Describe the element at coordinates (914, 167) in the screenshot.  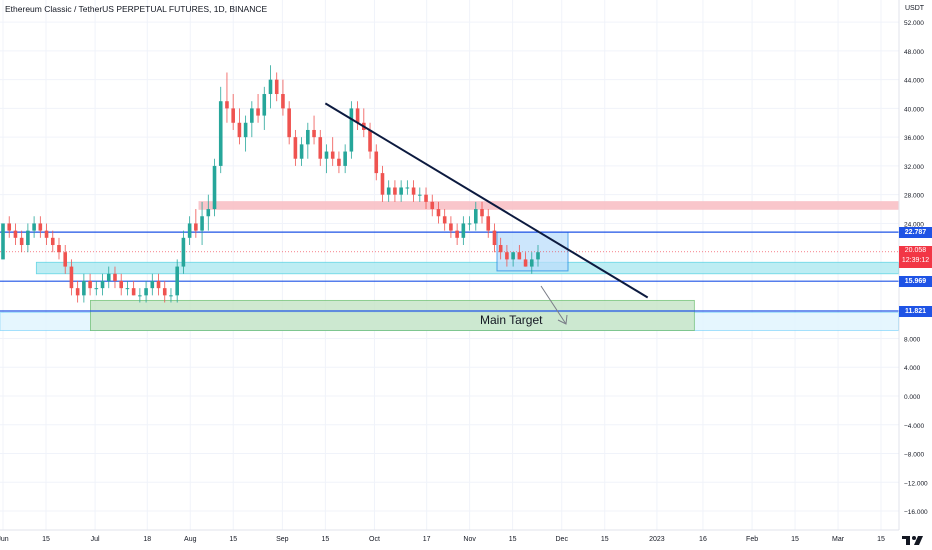
I see `y-tick-label: 32.000` at that location.